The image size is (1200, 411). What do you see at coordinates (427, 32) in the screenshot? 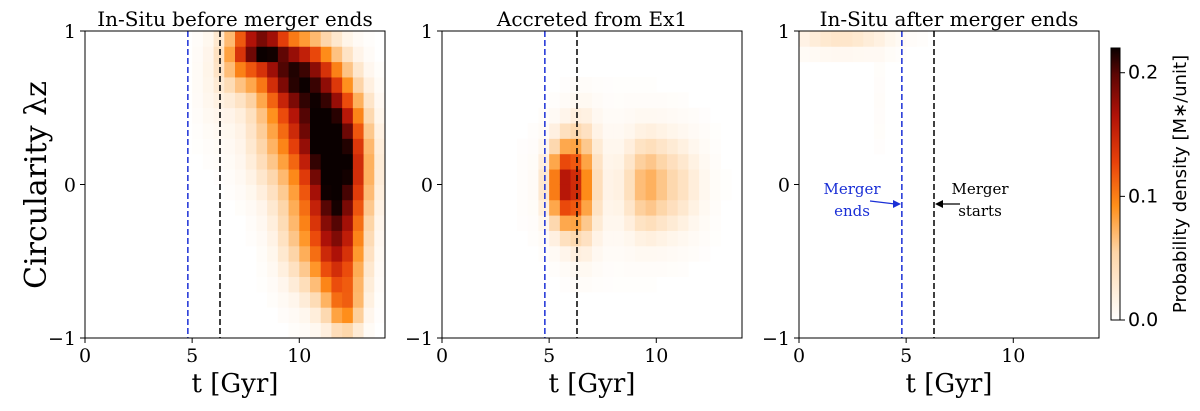
I see `y-tick-label: 1` at bounding box center [427, 32].